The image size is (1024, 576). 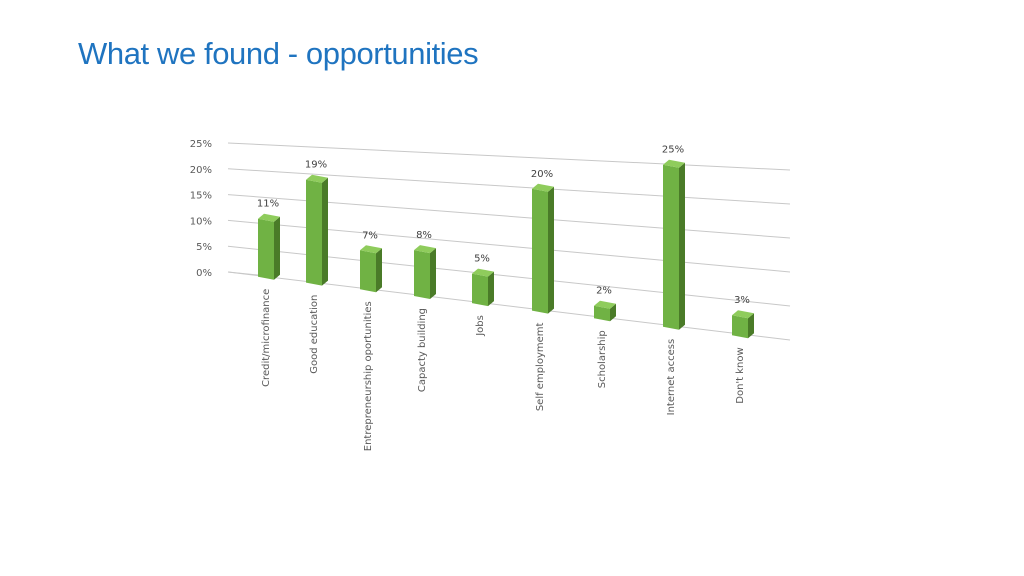 I want to click on category-label: Jobs, so click(x=480, y=326).